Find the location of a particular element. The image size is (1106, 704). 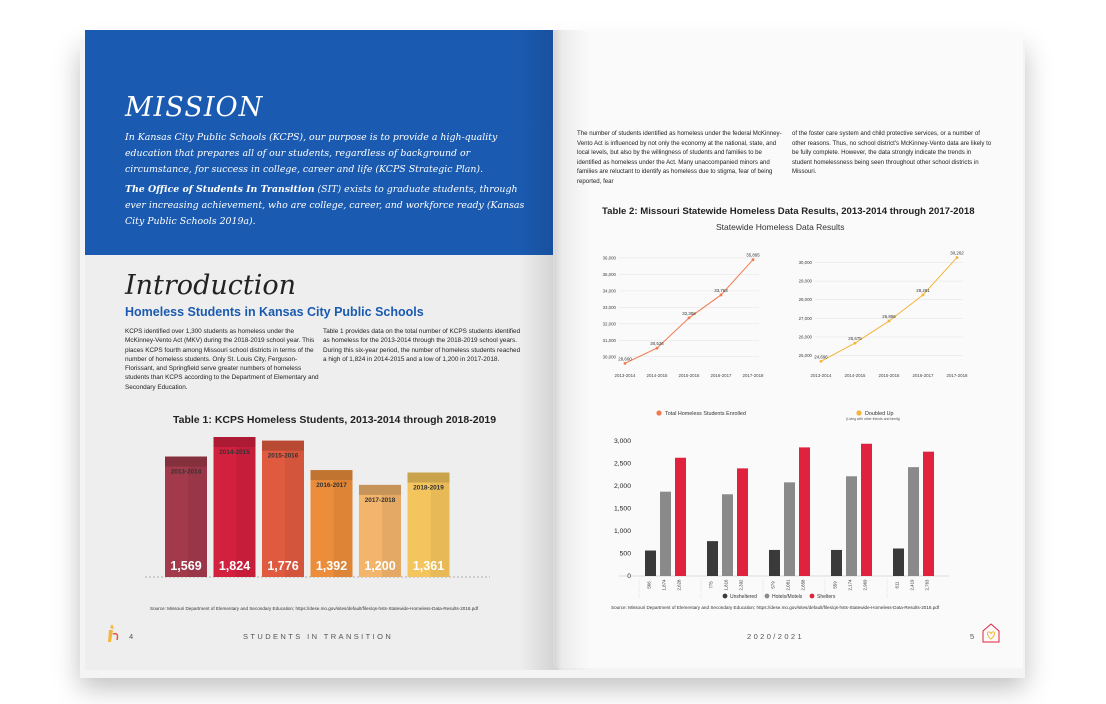

bar-chart-value-label: 2,858 is located at coordinates (803, 585).